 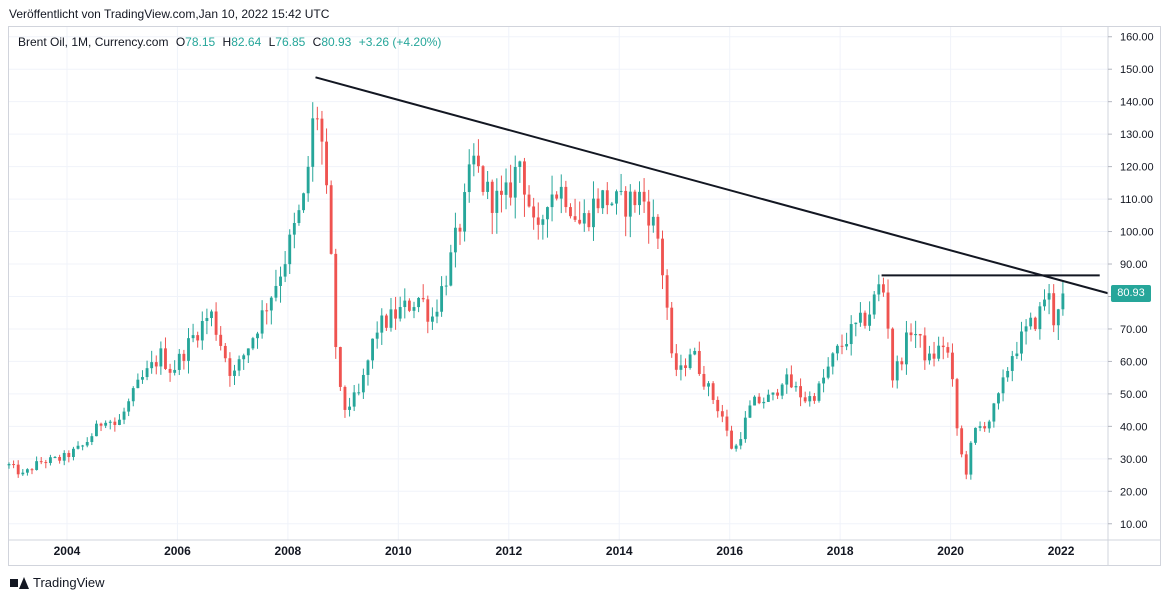 I want to click on legend-low-value: 76.85, so click(x=290, y=42).